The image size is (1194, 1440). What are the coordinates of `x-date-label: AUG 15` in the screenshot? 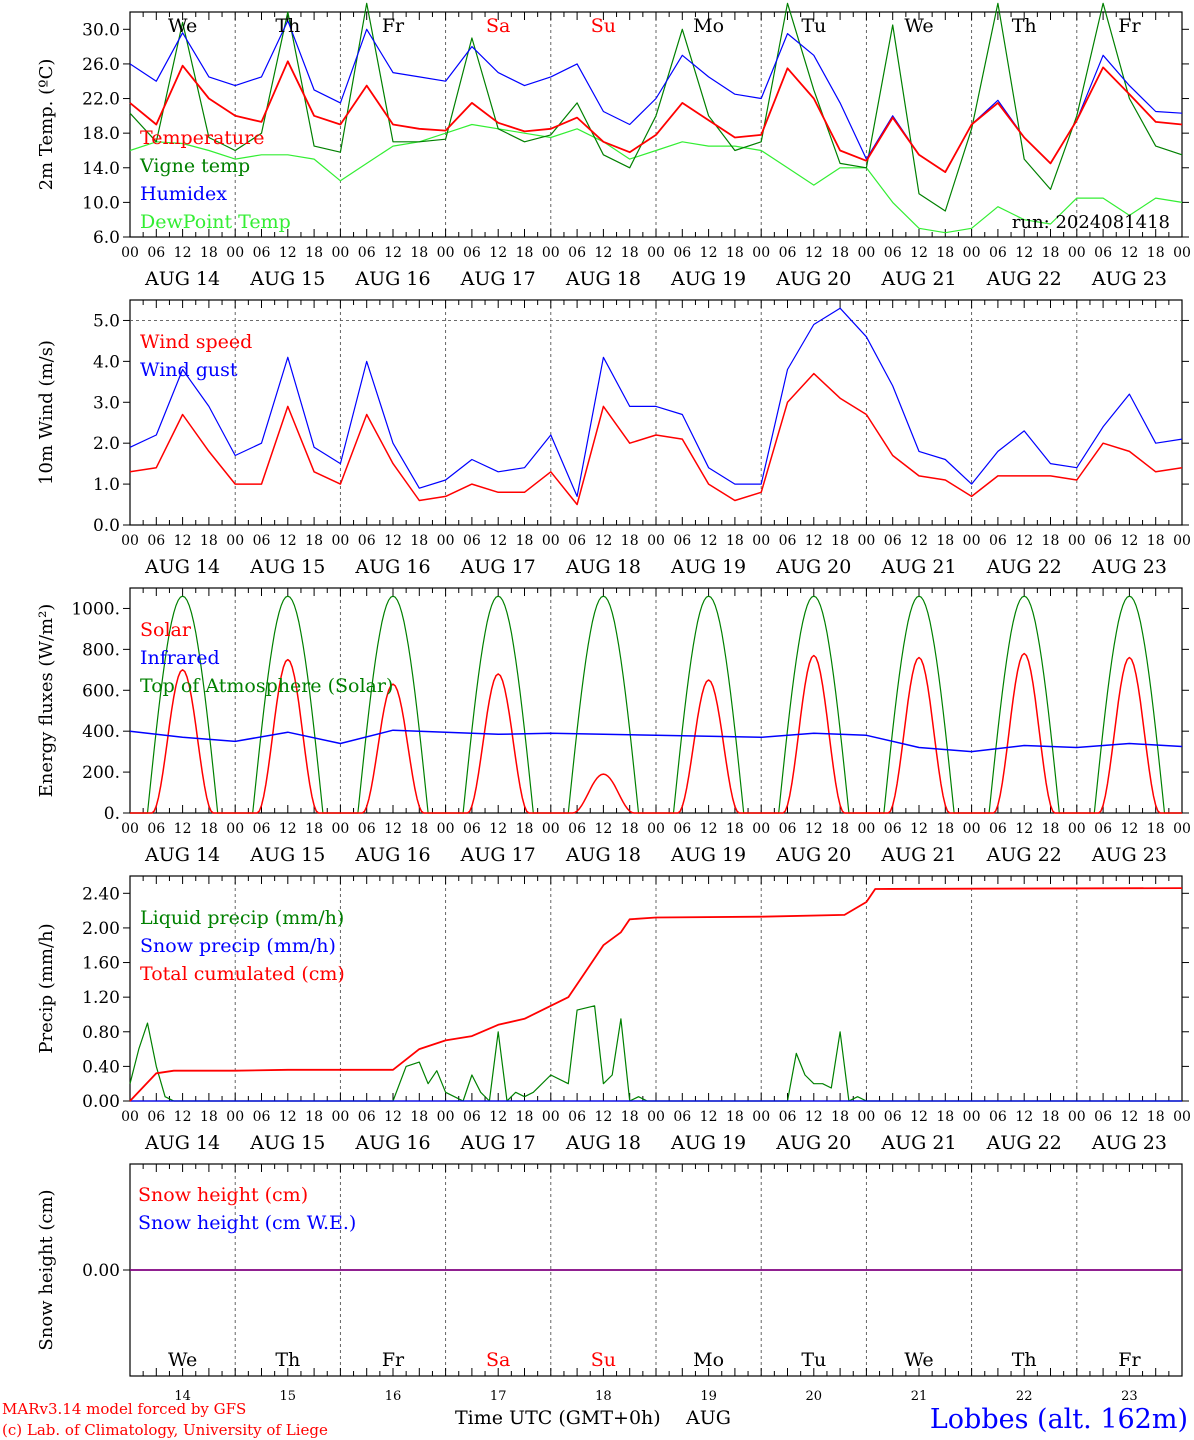 It's located at (287, 855).